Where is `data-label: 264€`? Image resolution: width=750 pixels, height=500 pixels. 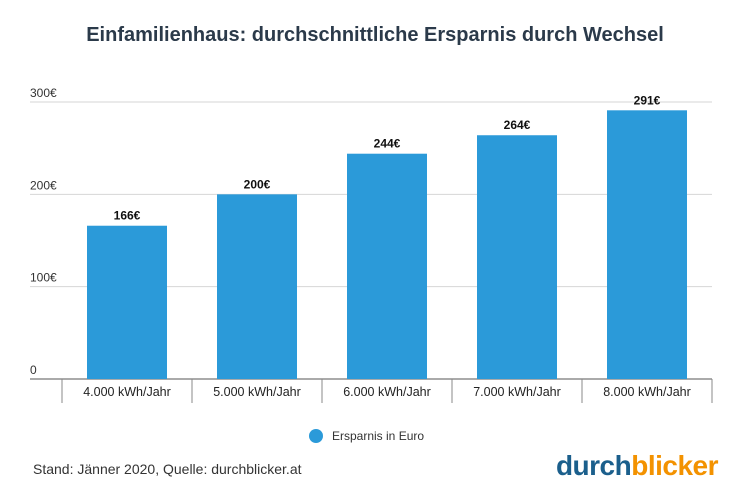 data-label: 264€ is located at coordinates (517, 125).